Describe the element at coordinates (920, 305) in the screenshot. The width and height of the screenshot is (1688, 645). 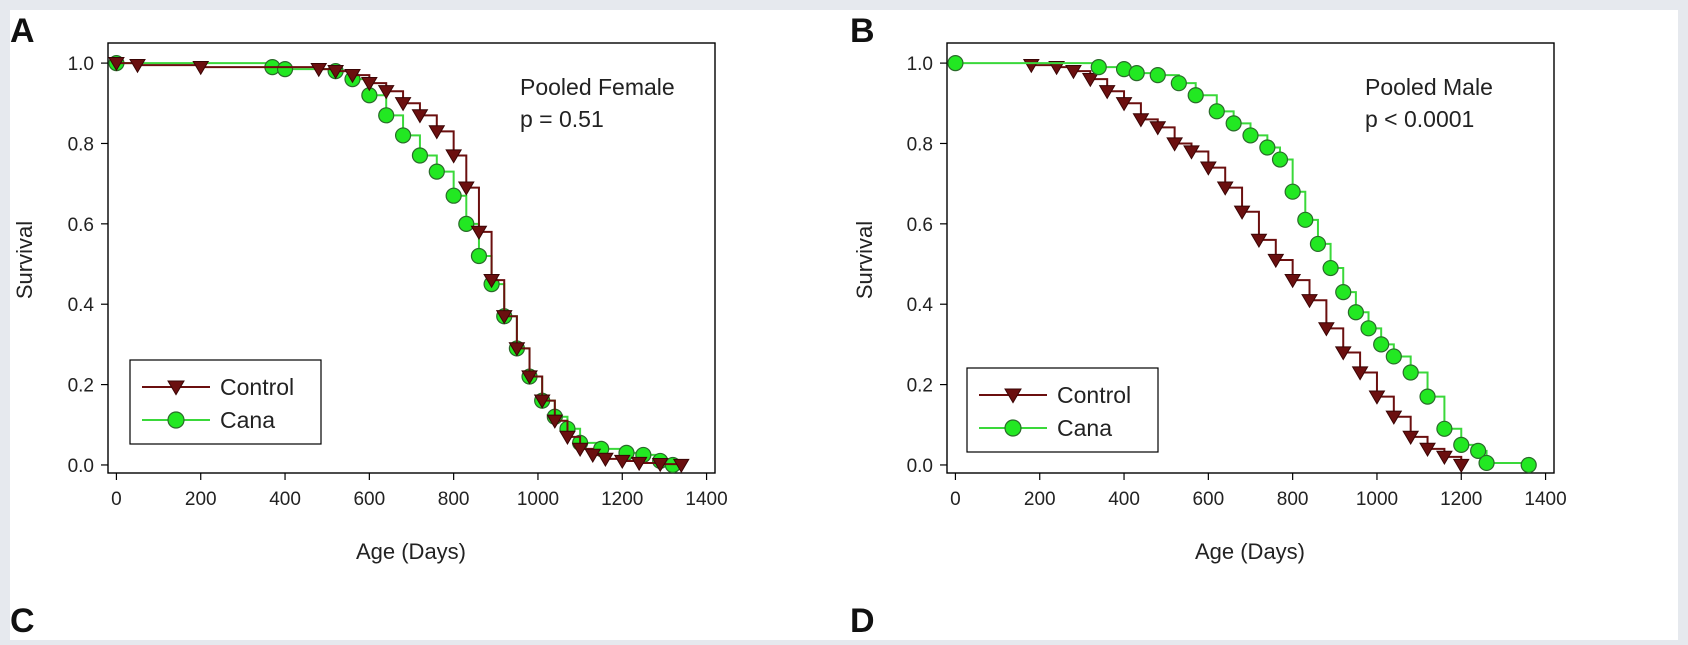
I see `y-tick-label: 0.4` at that location.